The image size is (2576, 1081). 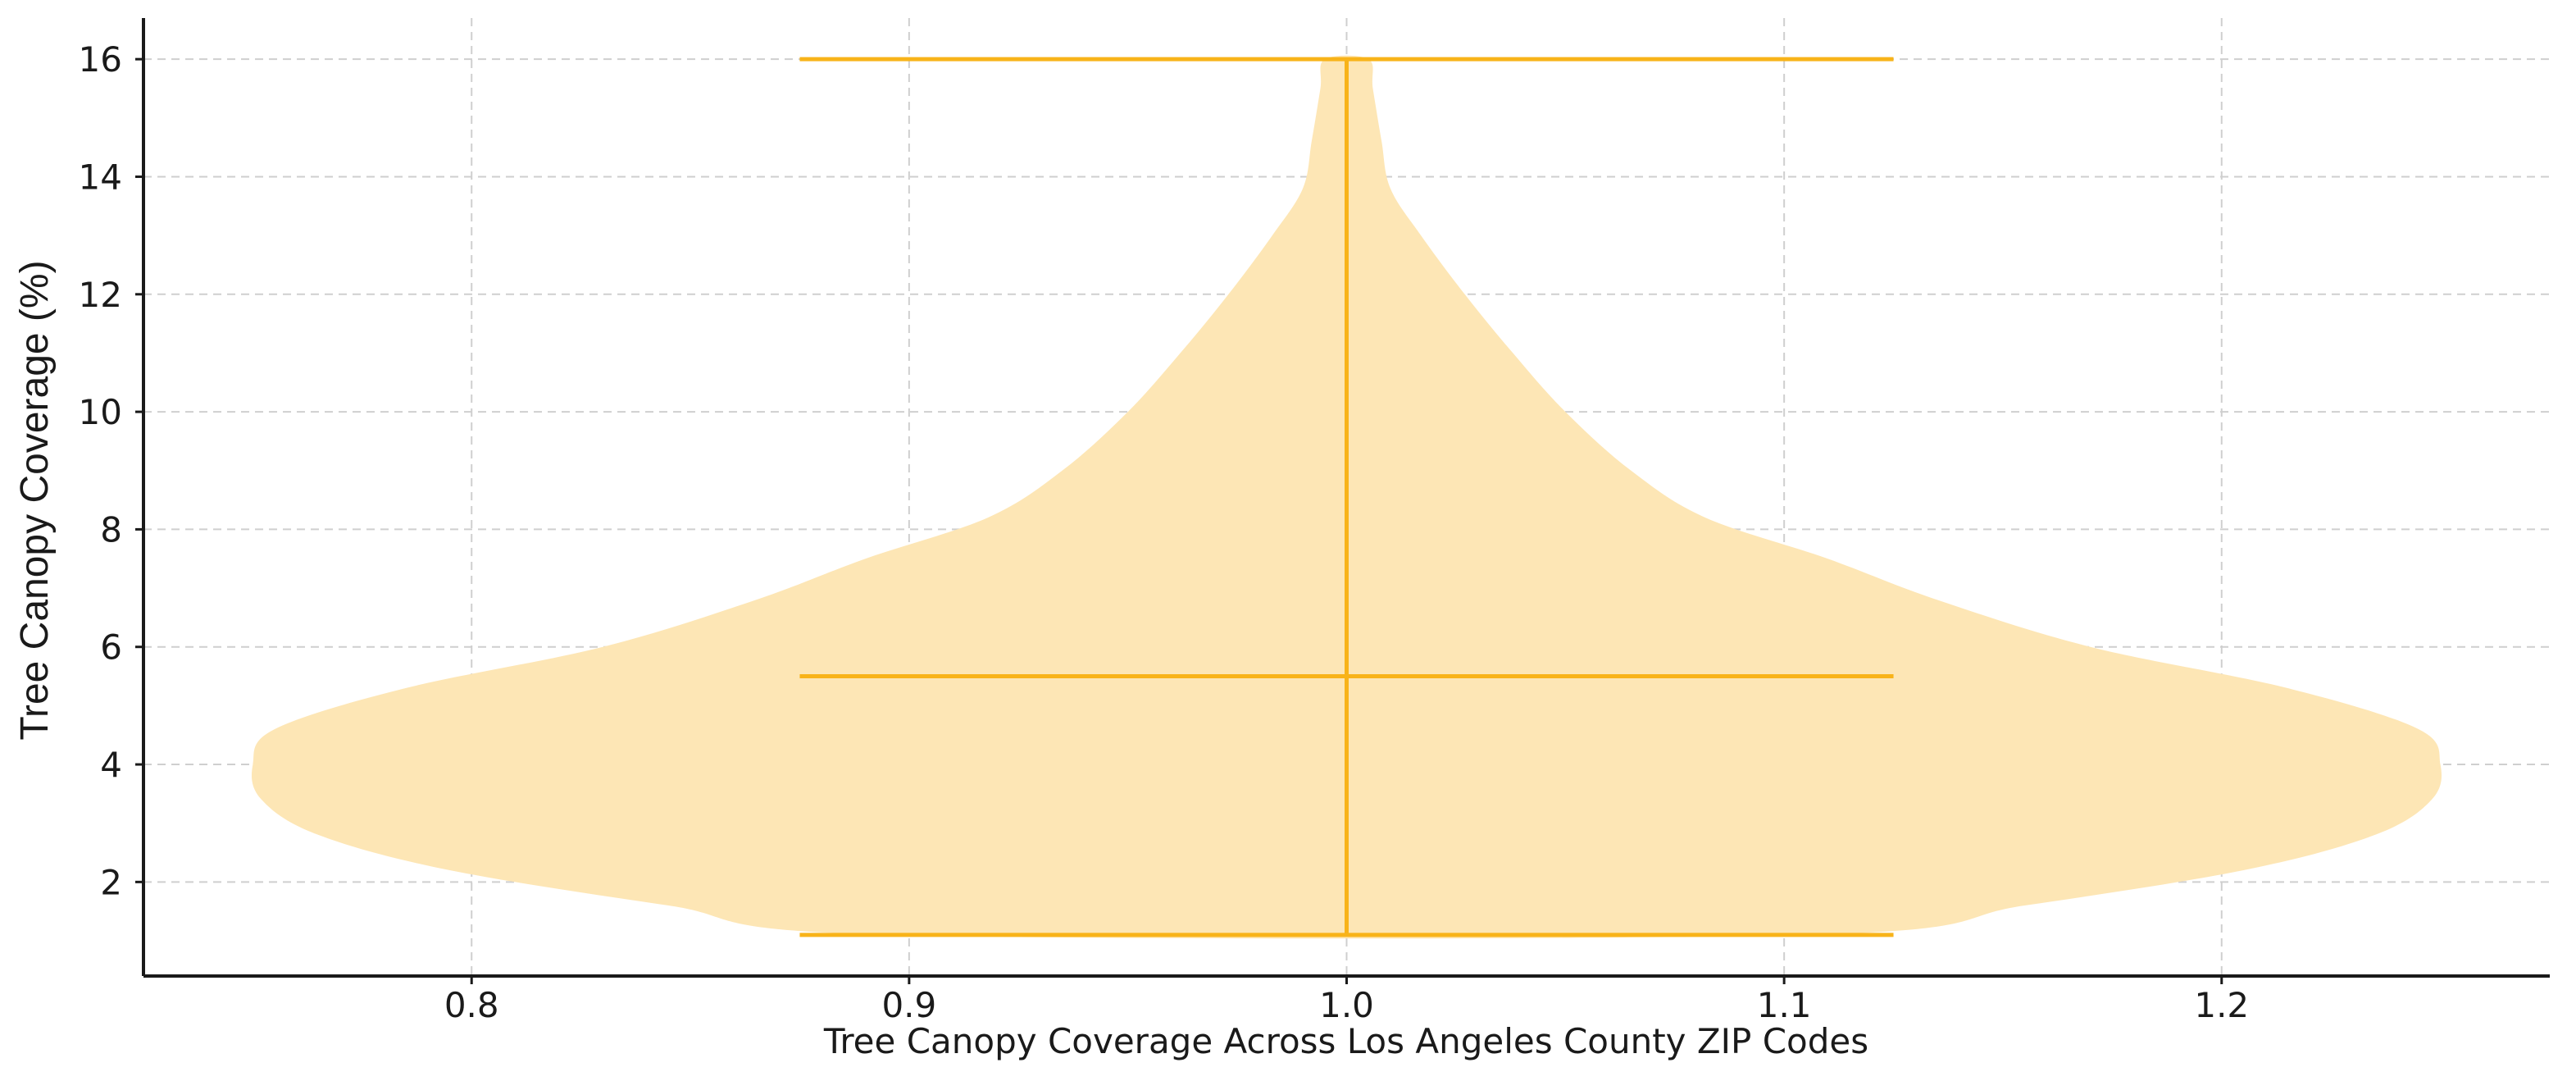 I want to click on x-tick-label: 1.2, so click(x=2221, y=1005).